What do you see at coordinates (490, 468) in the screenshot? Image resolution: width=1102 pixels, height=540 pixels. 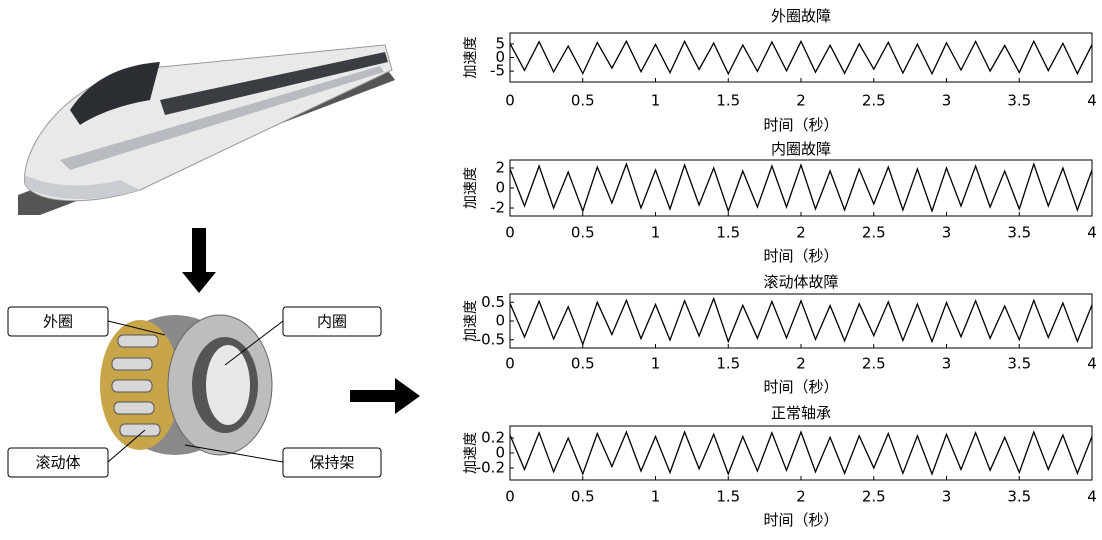 I see `y-tick-label: -0.2` at bounding box center [490, 468].